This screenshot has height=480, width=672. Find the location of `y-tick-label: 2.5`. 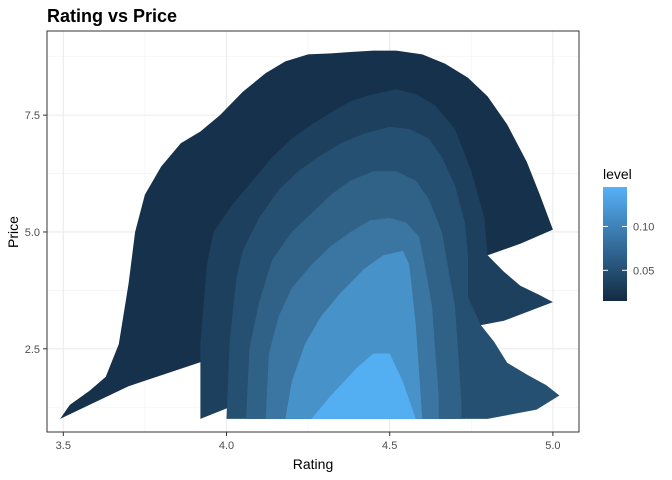

y-tick-label: 2.5 is located at coordinates (32, 350).